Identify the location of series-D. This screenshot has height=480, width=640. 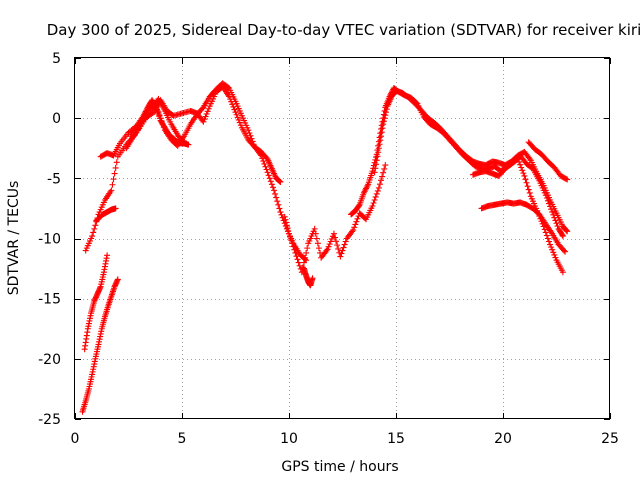
(203, 132).